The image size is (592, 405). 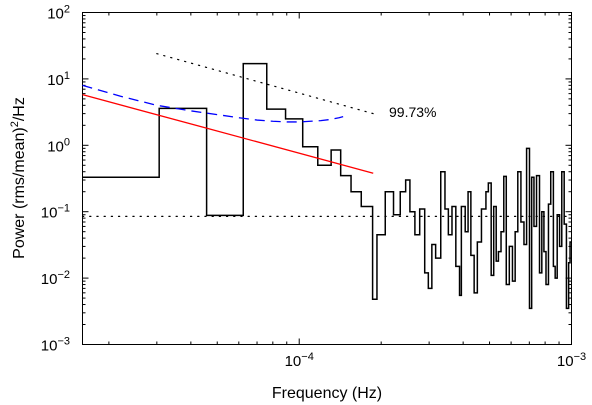 I want to click on x-tick-label: 10⁻³, so click(x=571, y=360).